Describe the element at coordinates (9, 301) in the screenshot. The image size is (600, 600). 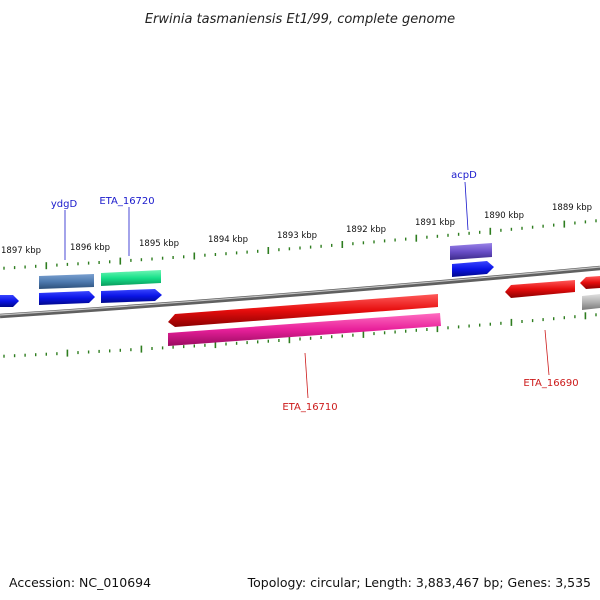
I see `gene-left-edge-forward` at that location.